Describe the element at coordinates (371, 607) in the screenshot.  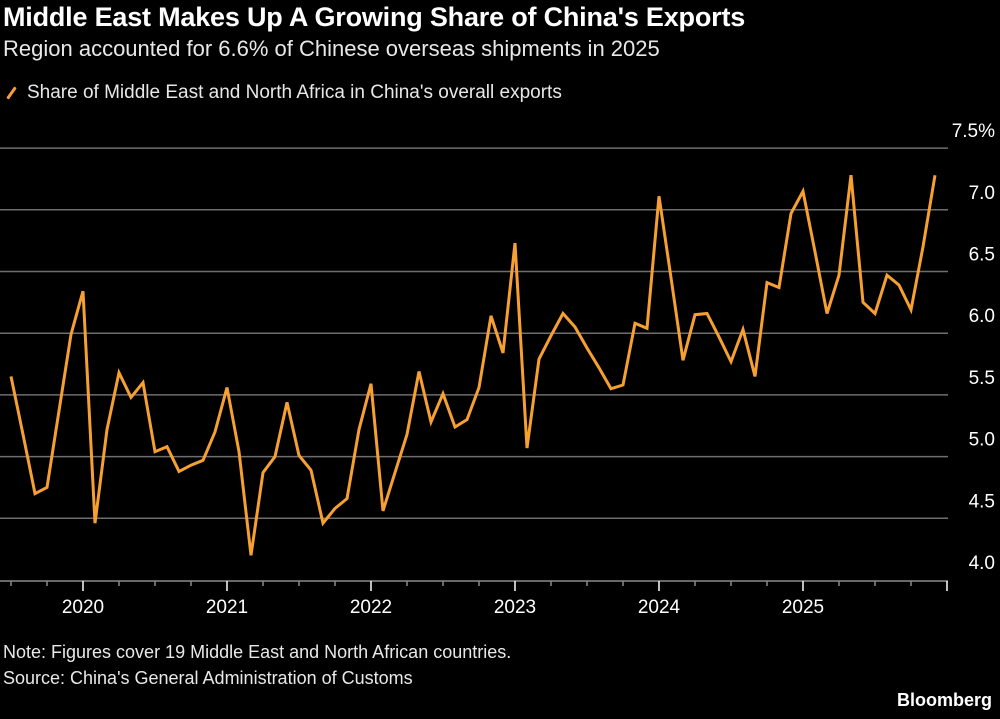
I see `x-tick-label: 2022` at that location.